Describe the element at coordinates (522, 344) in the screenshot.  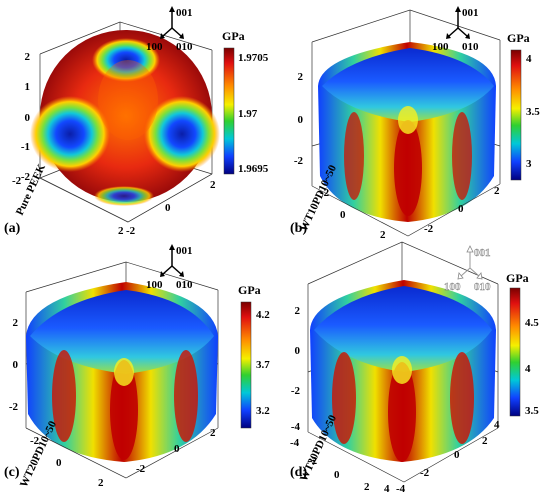
I see `colorbar: GPa 4.5 4 3.5` at that location.